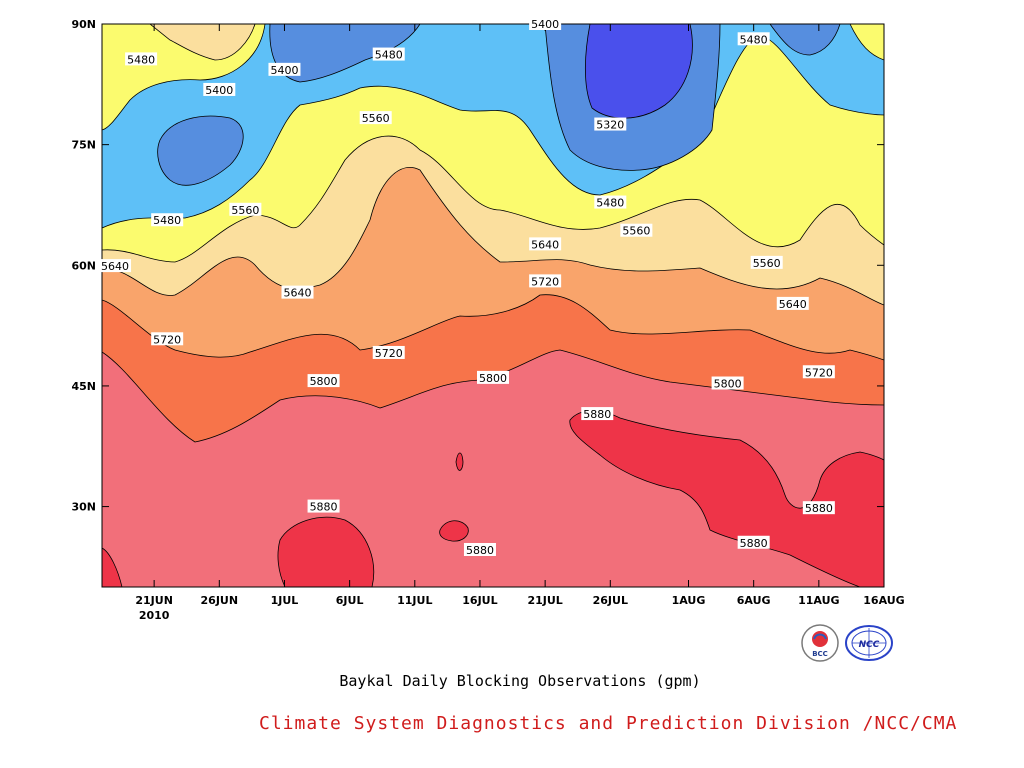 This screenshot has width=1024, height=768. What do you see at coordinates (479, 600) in the screenshot?
I see `x-tick-label: 16JUL` at bounding box center [479, 600].